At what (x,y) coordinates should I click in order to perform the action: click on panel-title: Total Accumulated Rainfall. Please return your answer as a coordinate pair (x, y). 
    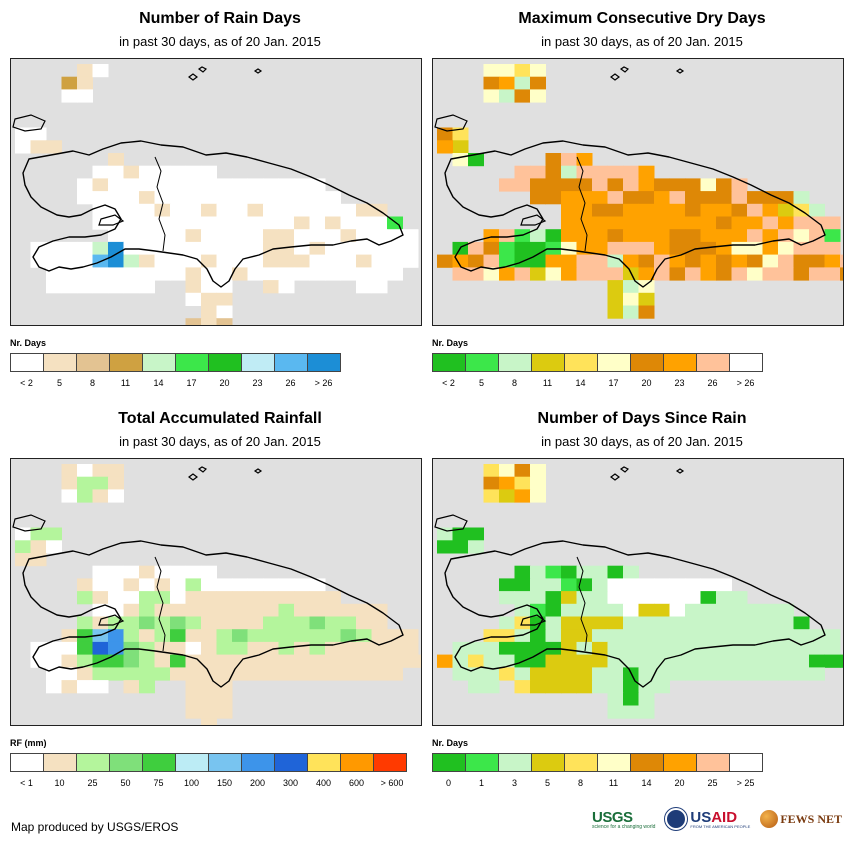
    Looking at the image, I should click on (220, 418).